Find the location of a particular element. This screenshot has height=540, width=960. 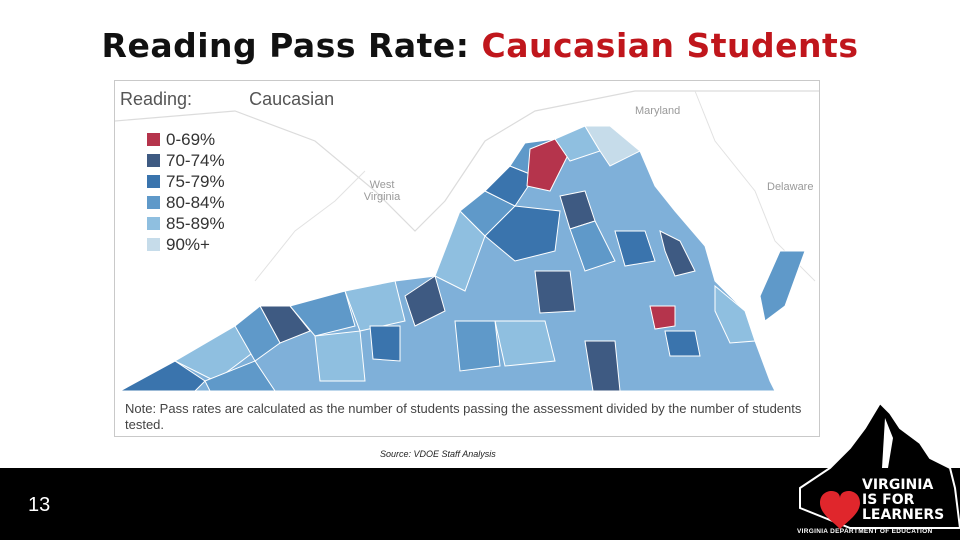

legend-label: 80-84% is located at coordinates (195, 202).